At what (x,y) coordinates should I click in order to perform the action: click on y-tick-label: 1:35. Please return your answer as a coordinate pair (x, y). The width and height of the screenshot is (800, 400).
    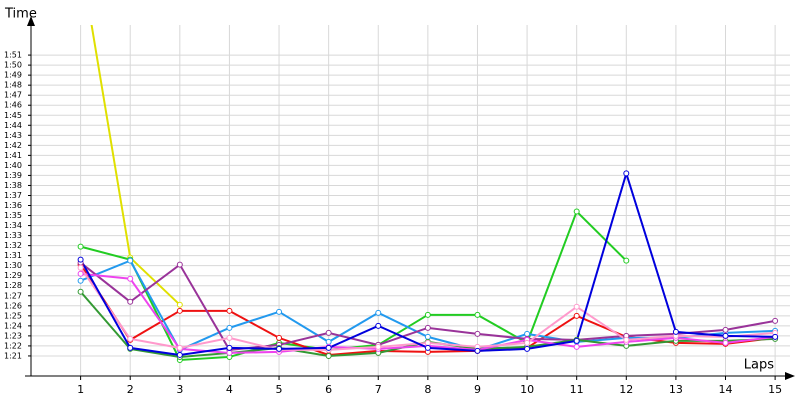
    Looking at the image, I should click on (13, 215).